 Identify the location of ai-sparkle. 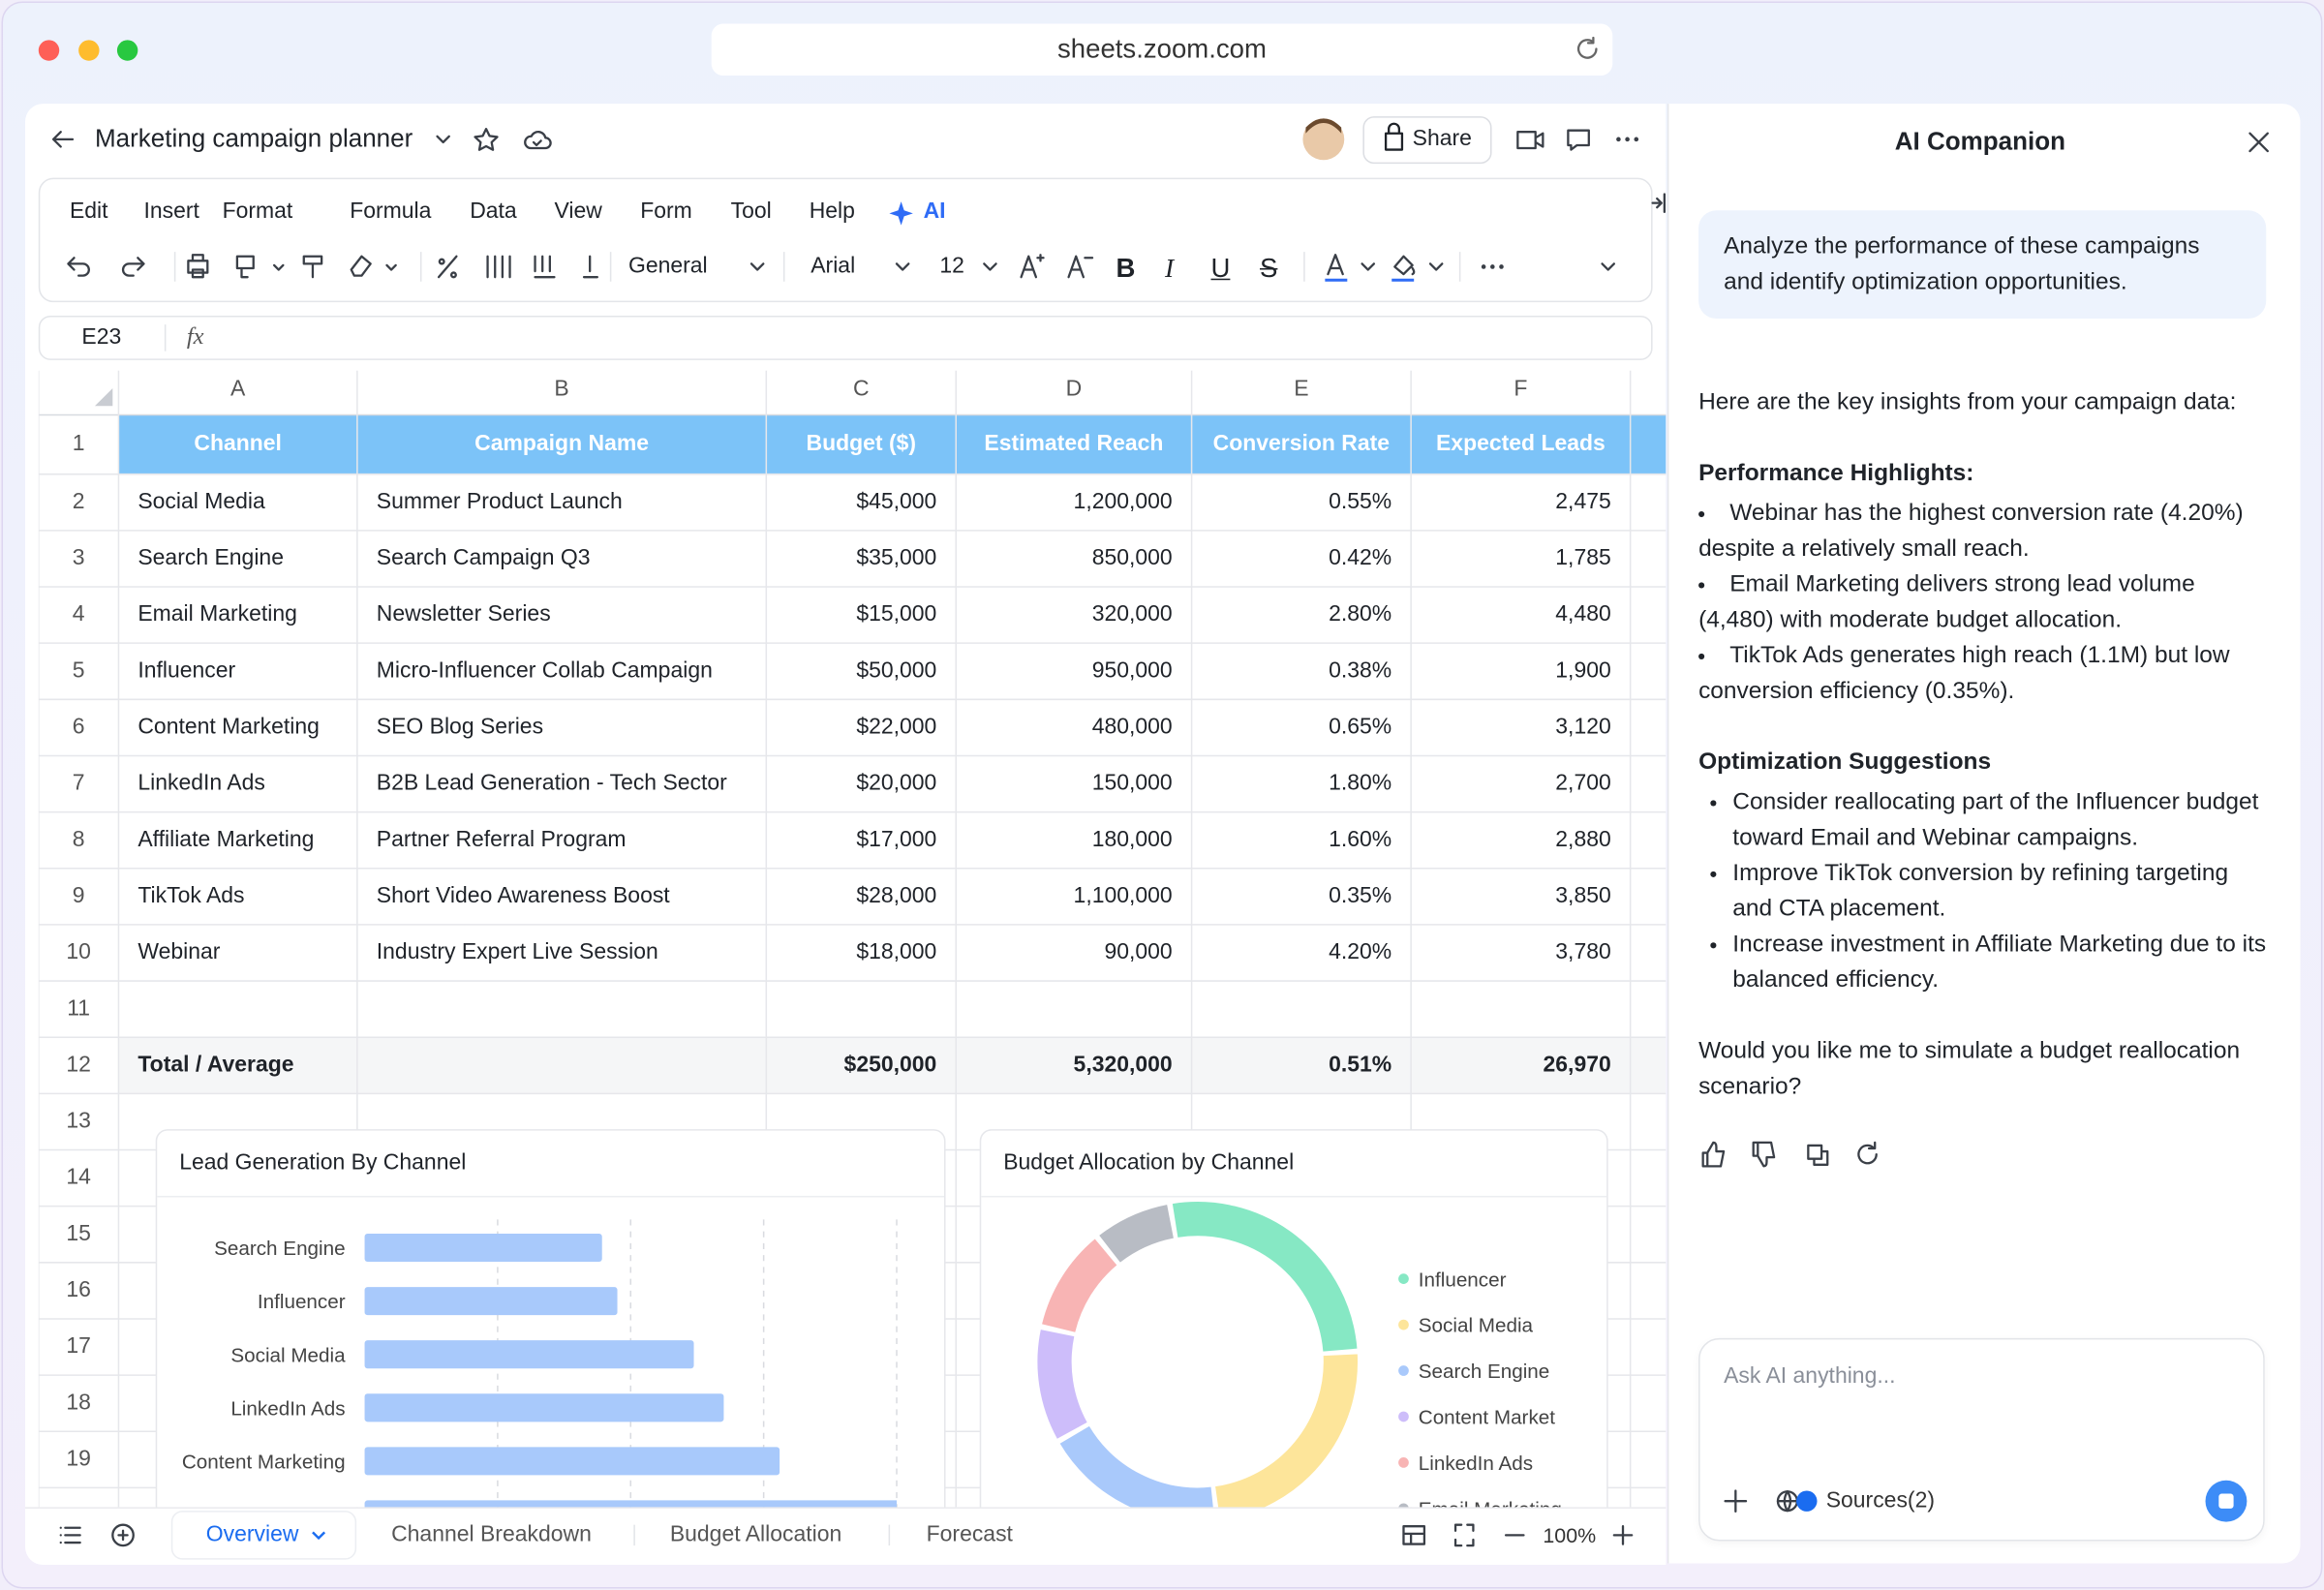
(901, 213).